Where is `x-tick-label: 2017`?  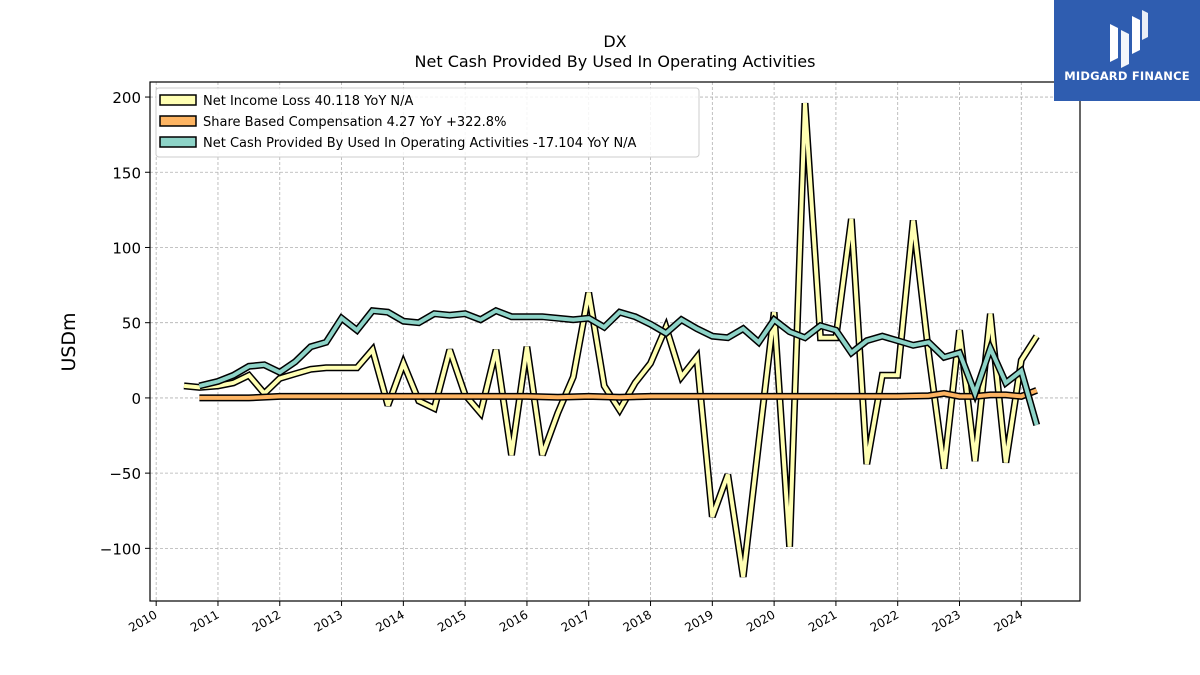 x-tick-label: 2017 is located at coordinates (575, 620).